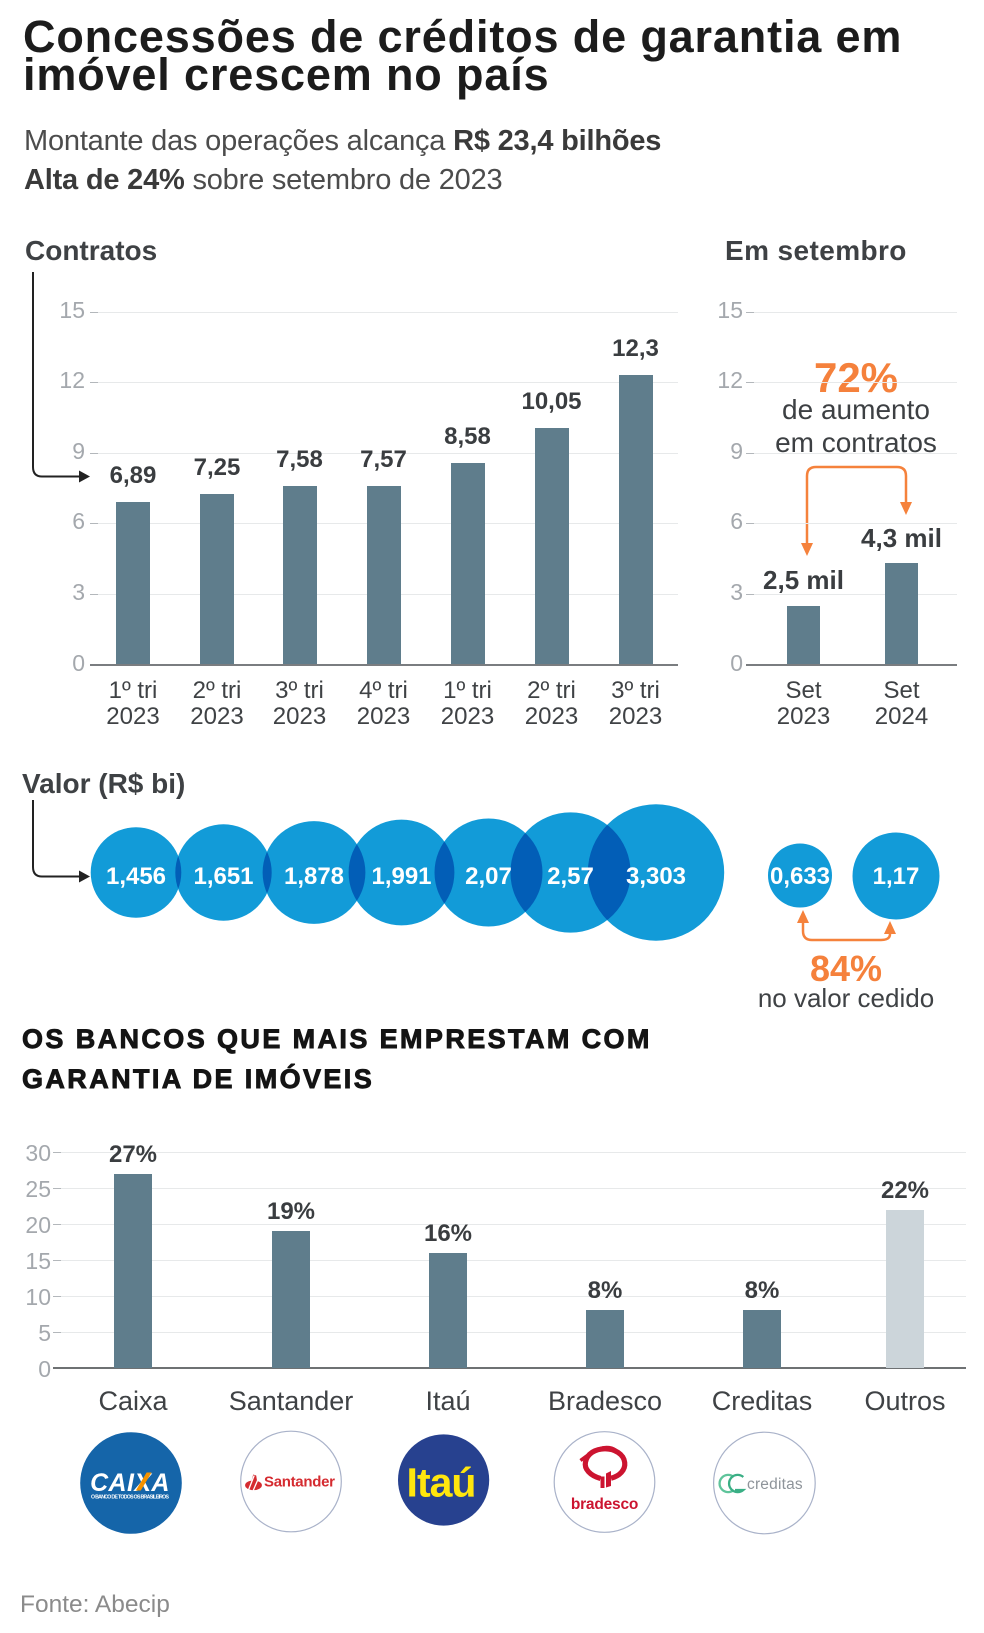  I want to click on svg-text:O BANCO DE TODOS OS BRASILEIRO: O BANCO DE TODOS OS BRASILEIROS, so click(130, 1498).